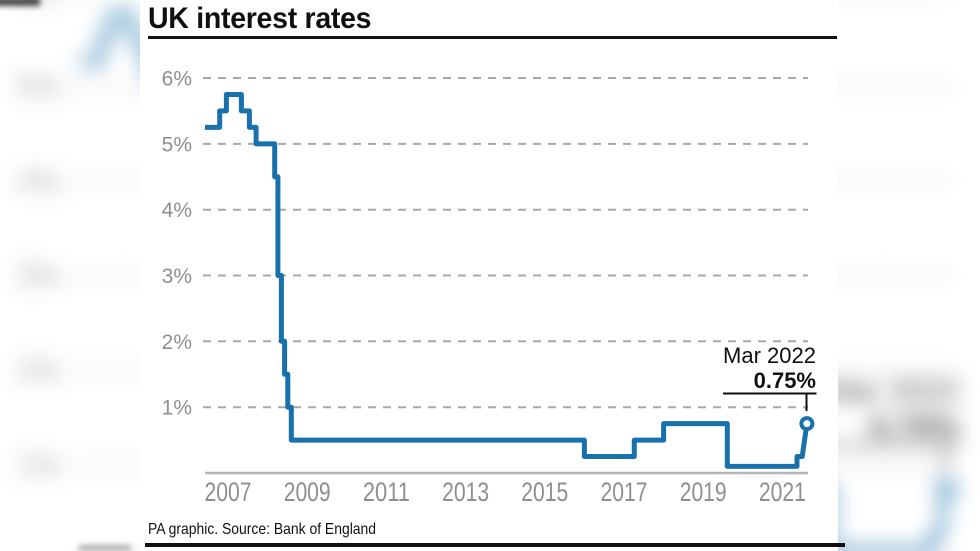 The height and width of the screenshot is (551, 980). What do you see at coordinates (782, 492) in the screenshot?
I see `x-tick-label: 2021` at bounding box center [782, 492].